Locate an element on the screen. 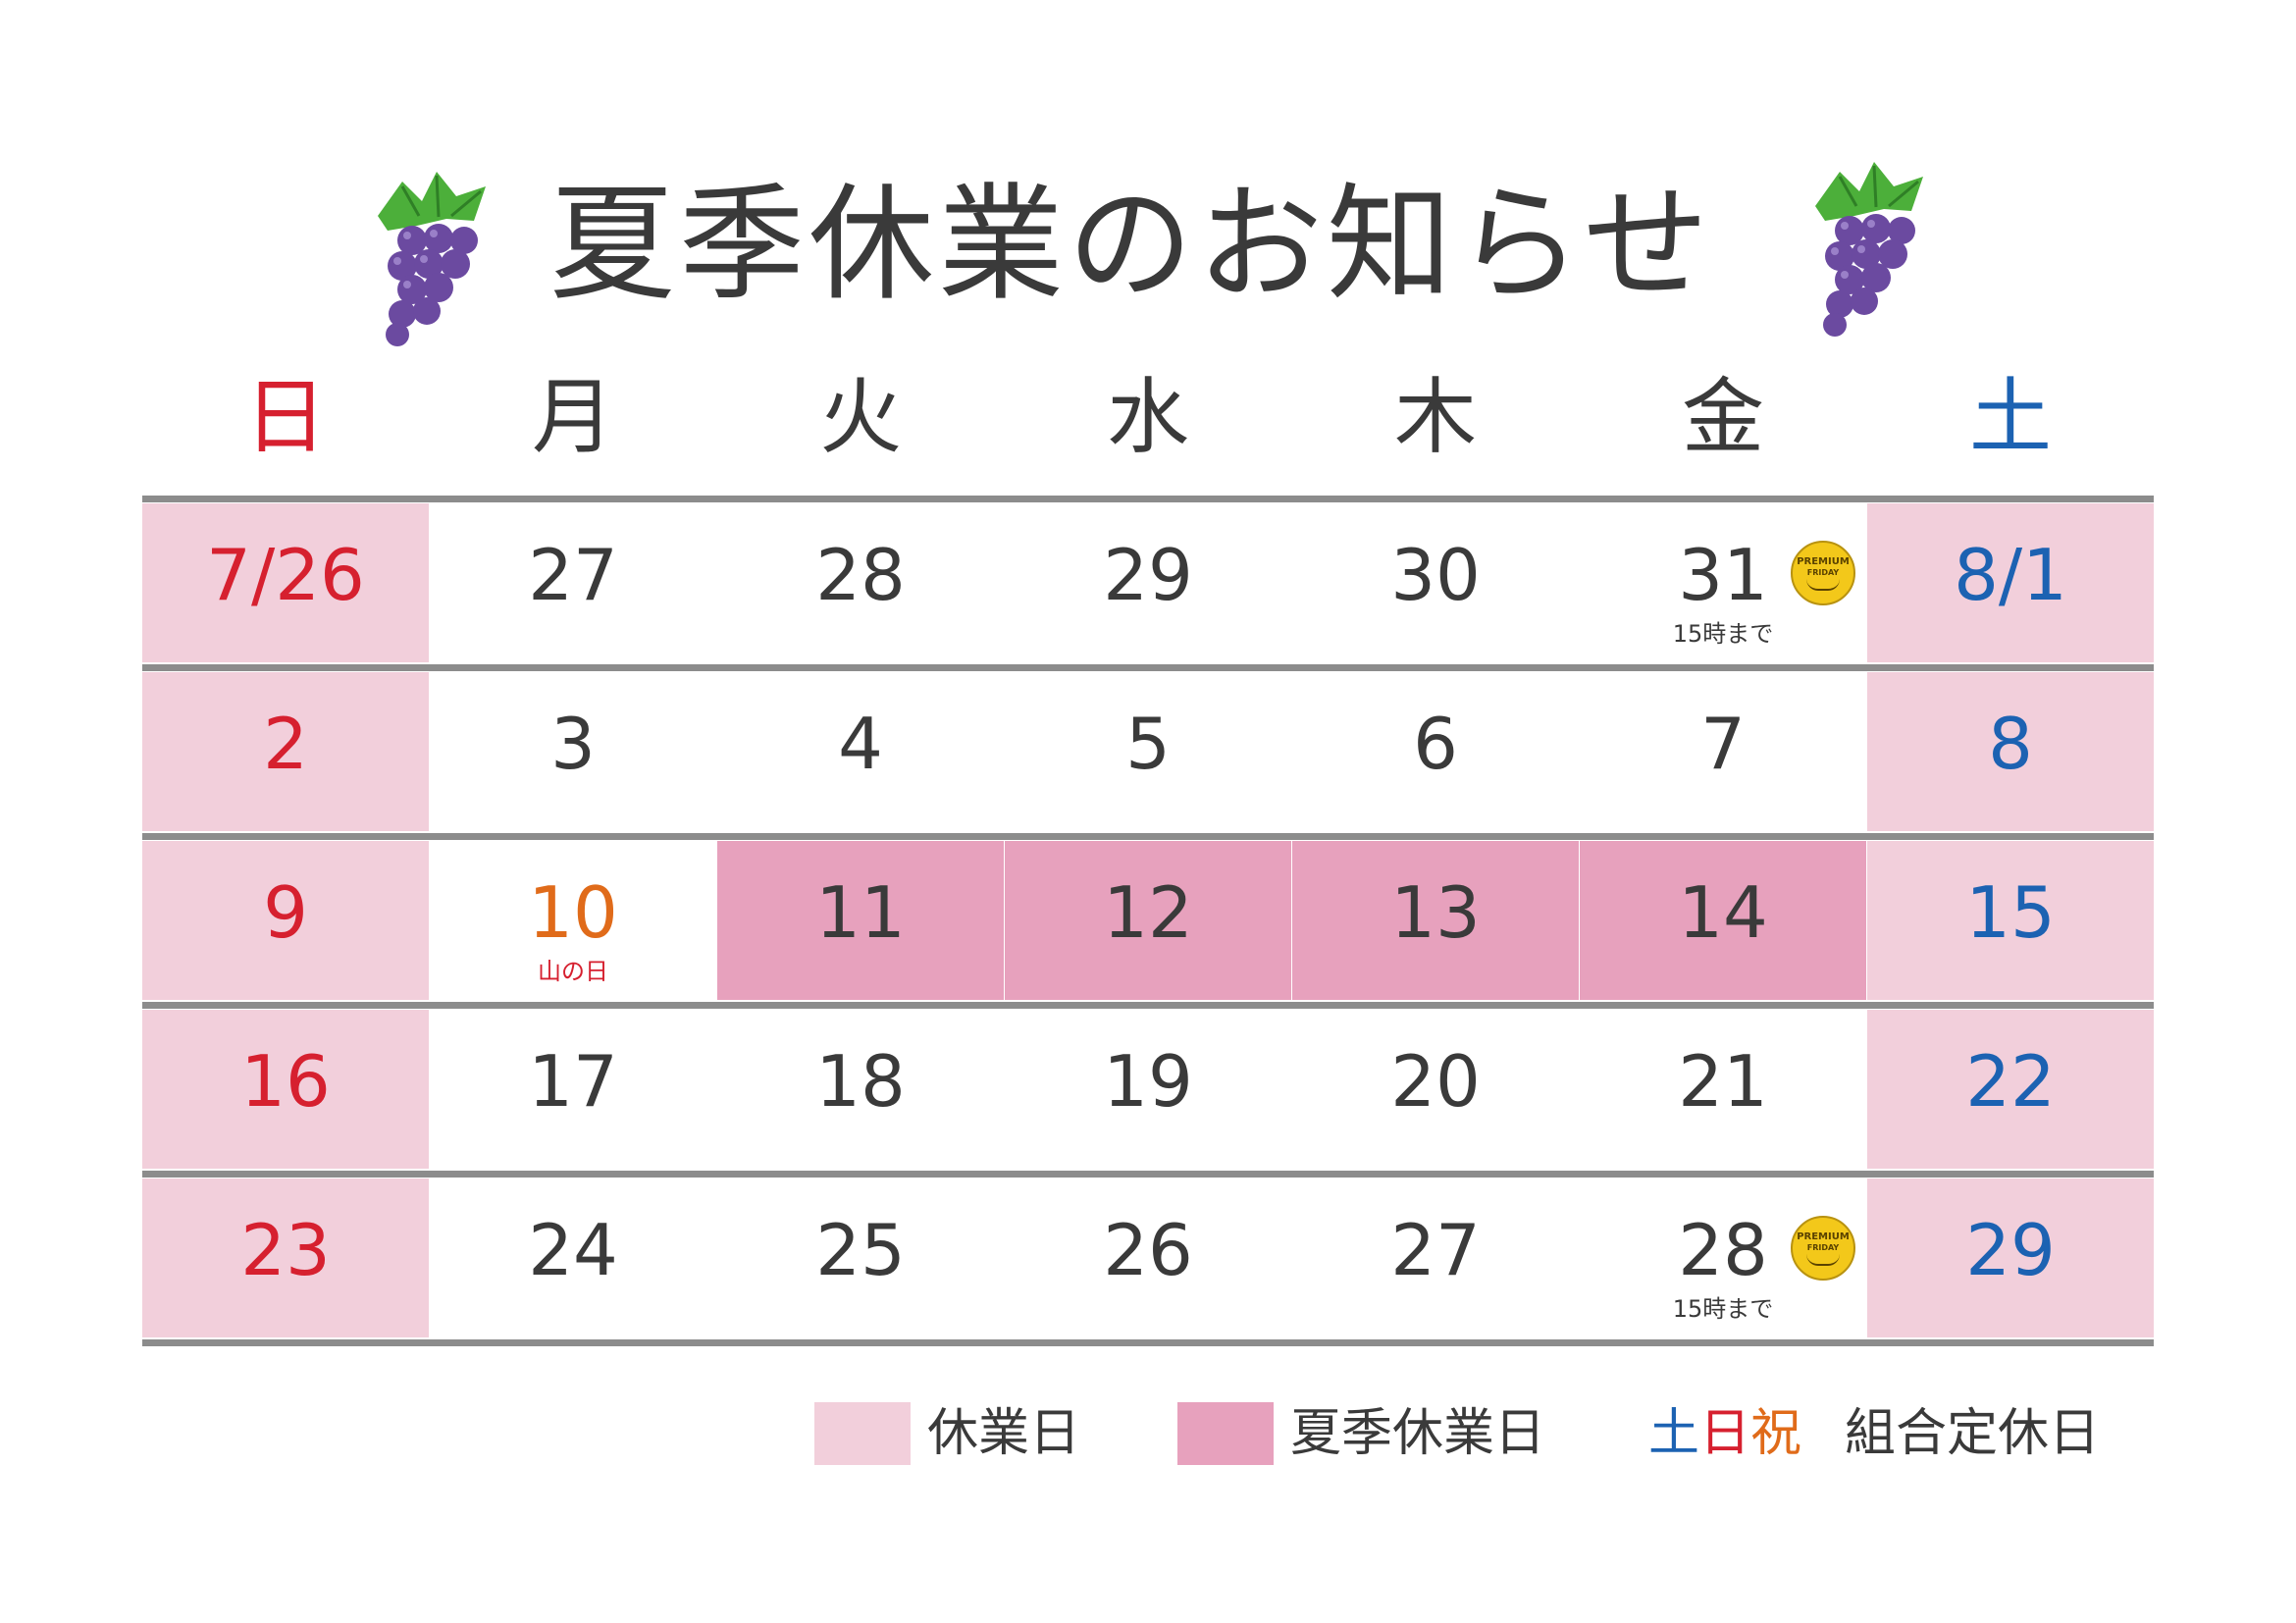  day-cell: 8 is located at coordinates (2010, 751).